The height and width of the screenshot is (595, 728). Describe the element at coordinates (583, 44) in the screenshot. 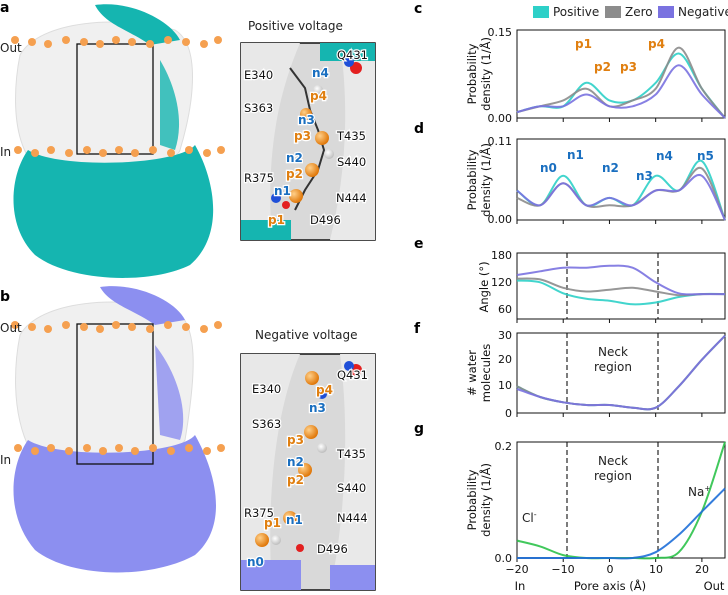

I see `c-label-p1: p1` at that location.